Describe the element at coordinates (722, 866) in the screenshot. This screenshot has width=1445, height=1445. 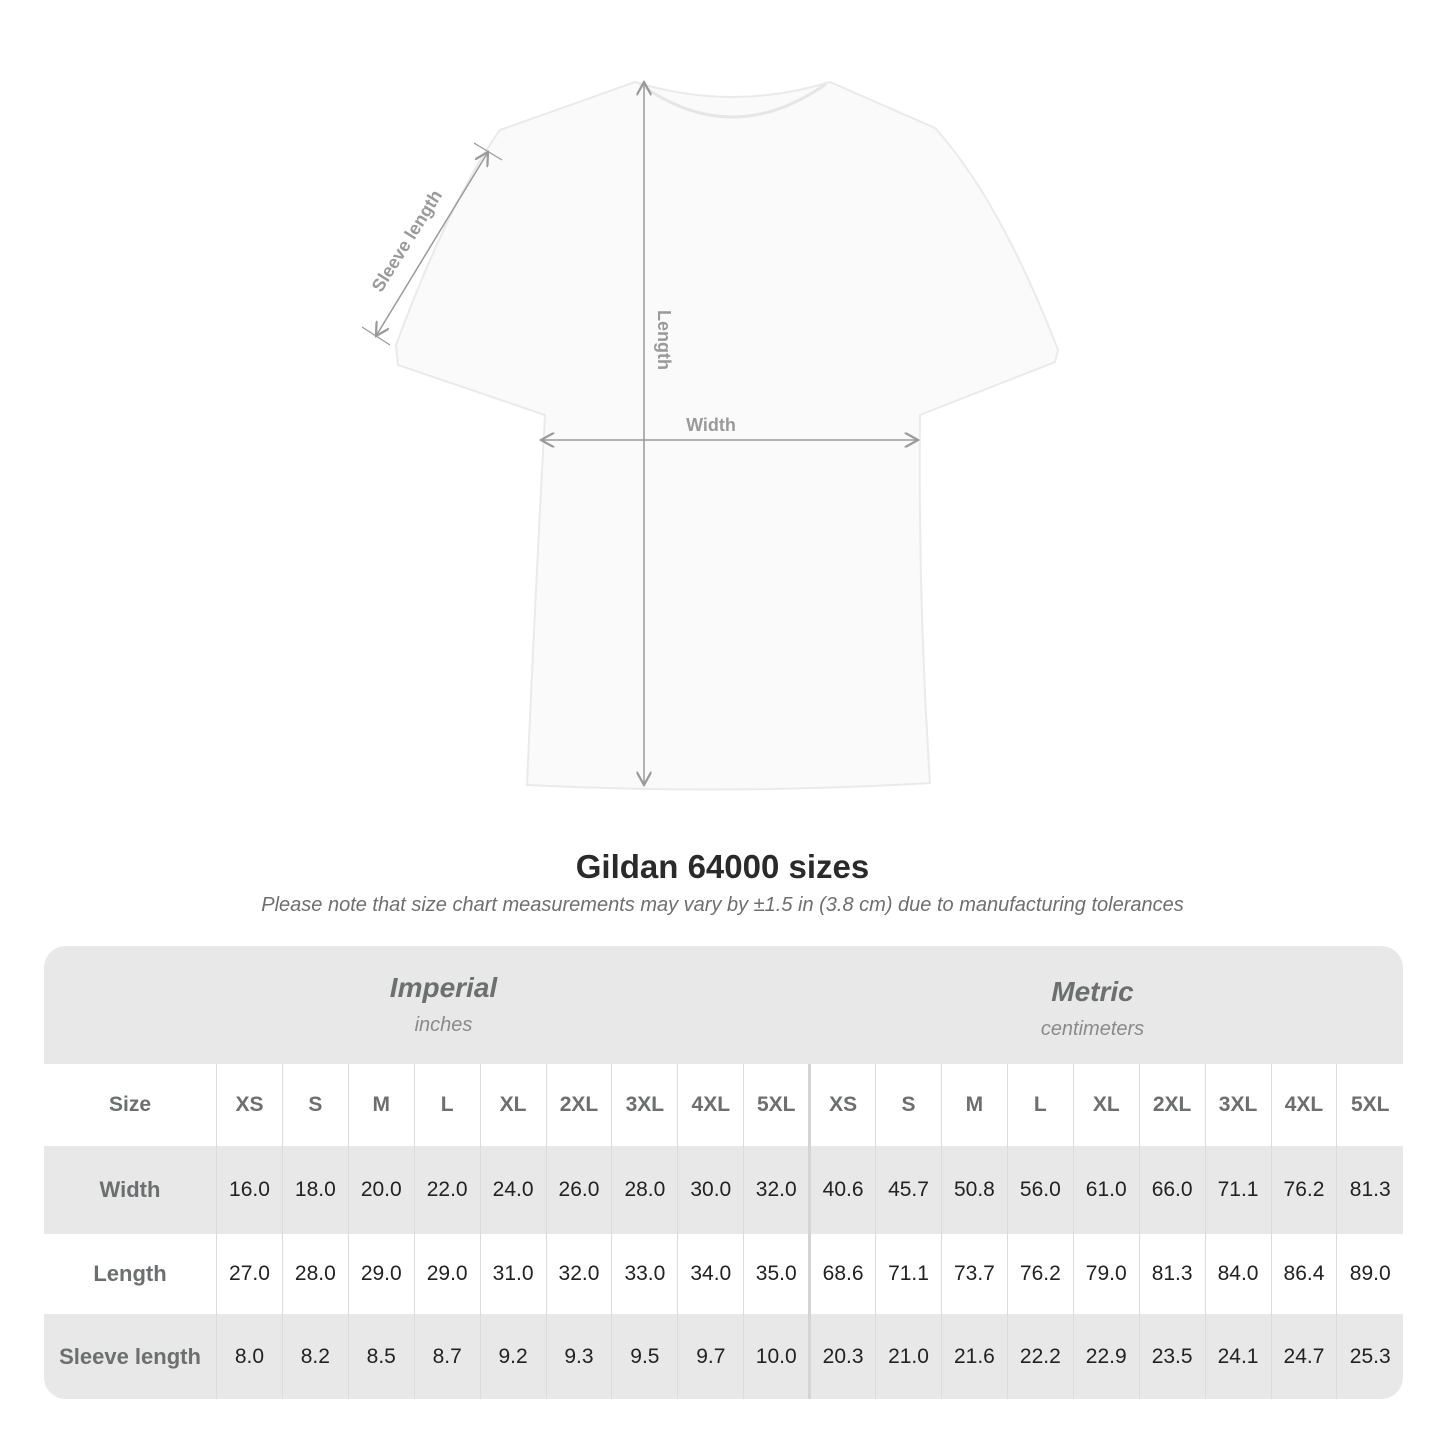
I see `page-title: Gildan 64000 sizes` at that location.